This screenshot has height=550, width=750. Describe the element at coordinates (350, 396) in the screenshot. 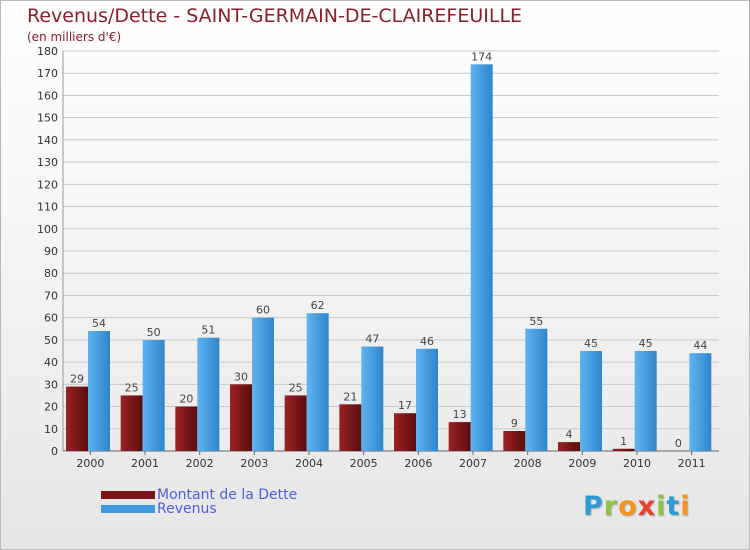

I see `data-label: 21` at that location.